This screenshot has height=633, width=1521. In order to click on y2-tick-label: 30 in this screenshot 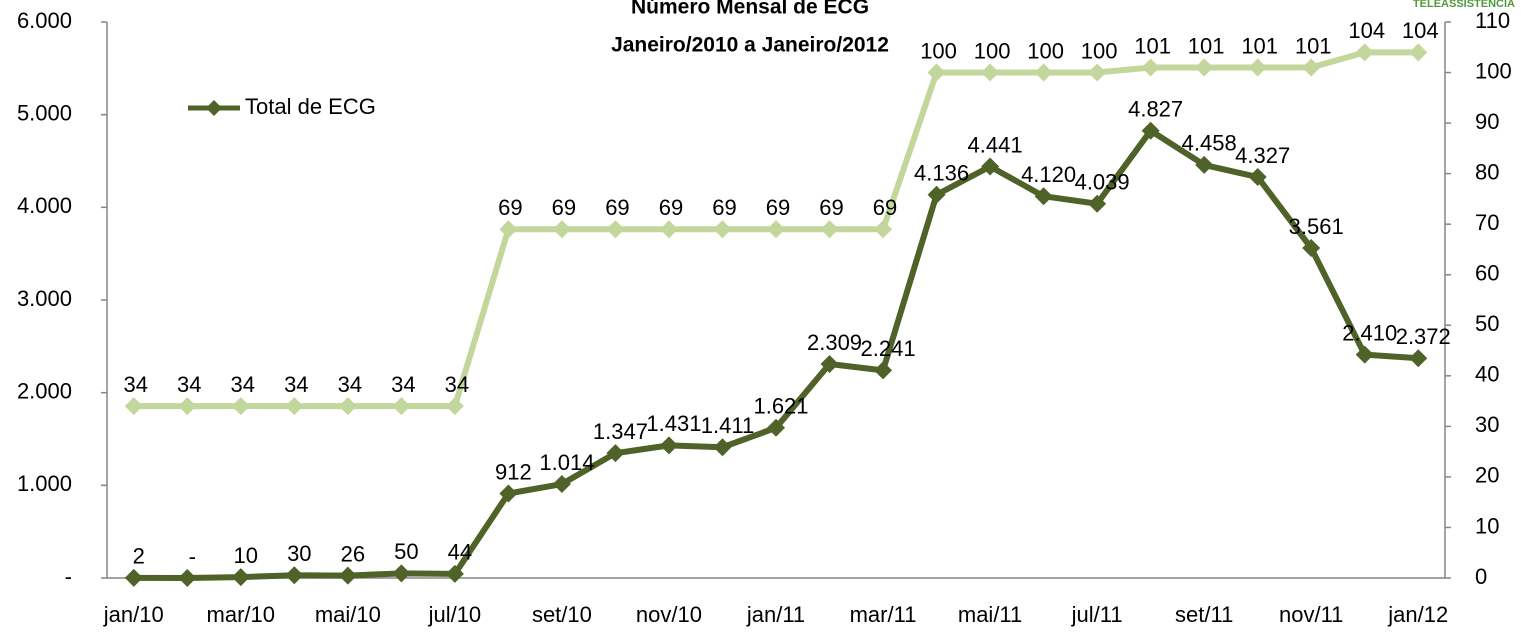, I will do `click(1487, 424)`.